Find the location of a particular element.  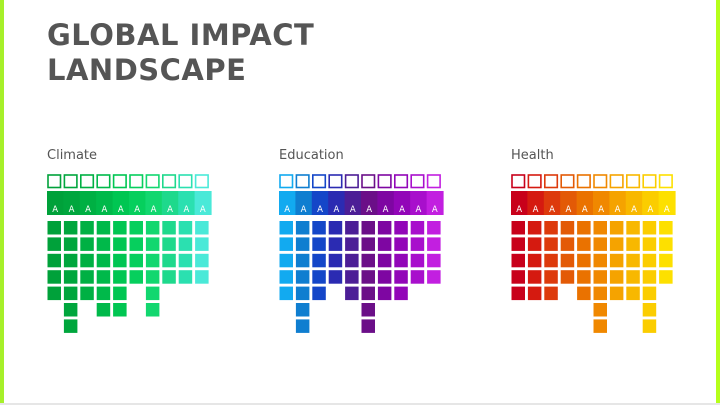

health-label: Health is located at coordinates (532, 155).